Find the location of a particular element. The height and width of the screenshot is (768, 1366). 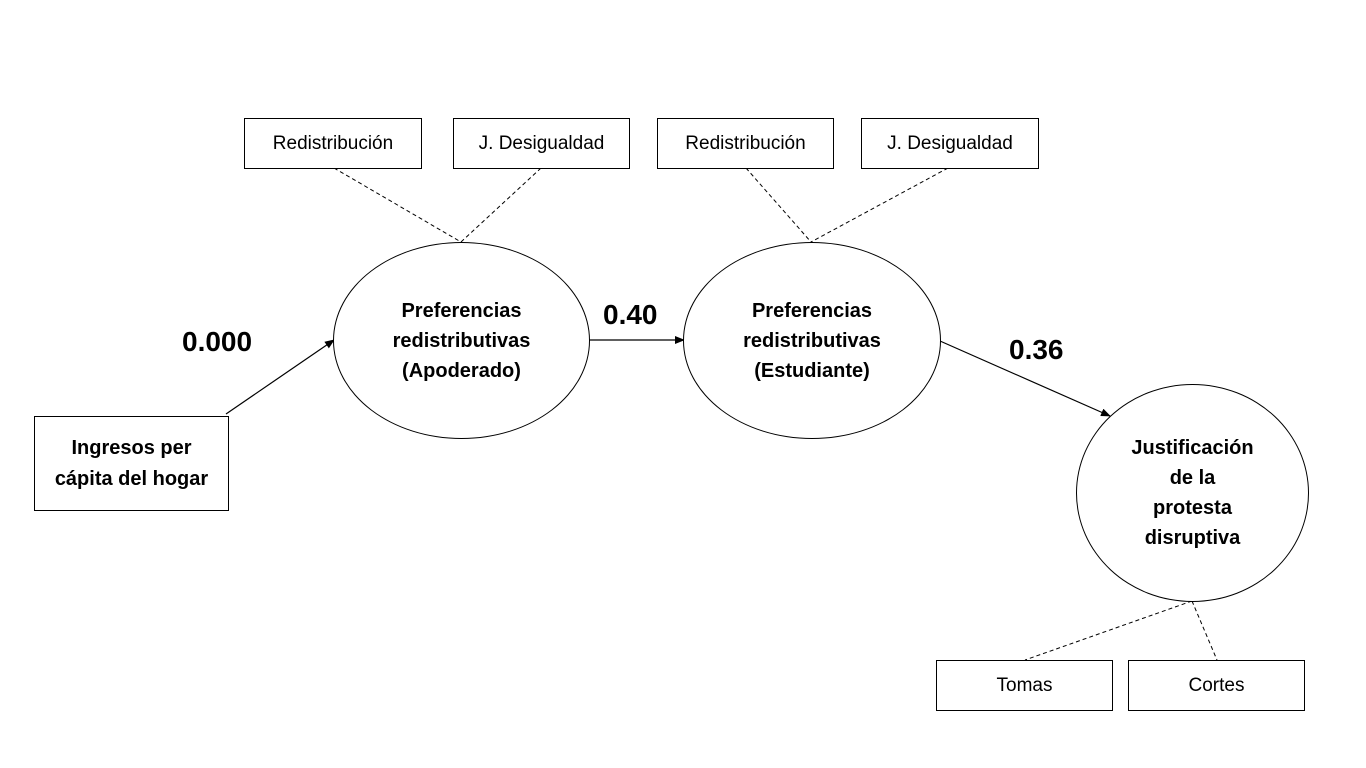

path-arrow-student-to-outcome is located at coordinates (1025, 378).